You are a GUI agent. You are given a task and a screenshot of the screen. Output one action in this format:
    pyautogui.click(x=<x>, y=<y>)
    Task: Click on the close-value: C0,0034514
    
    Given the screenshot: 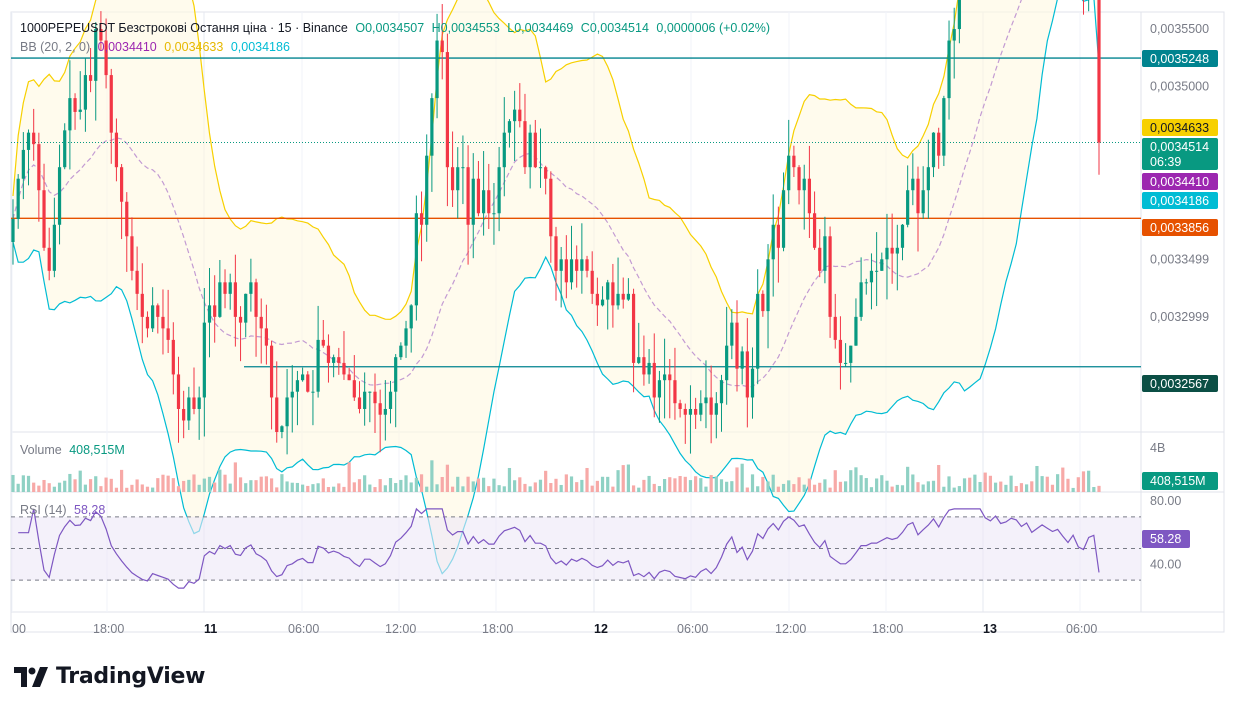 What is the action you would take?
    pyautogui.click(x=614, y=28)
    